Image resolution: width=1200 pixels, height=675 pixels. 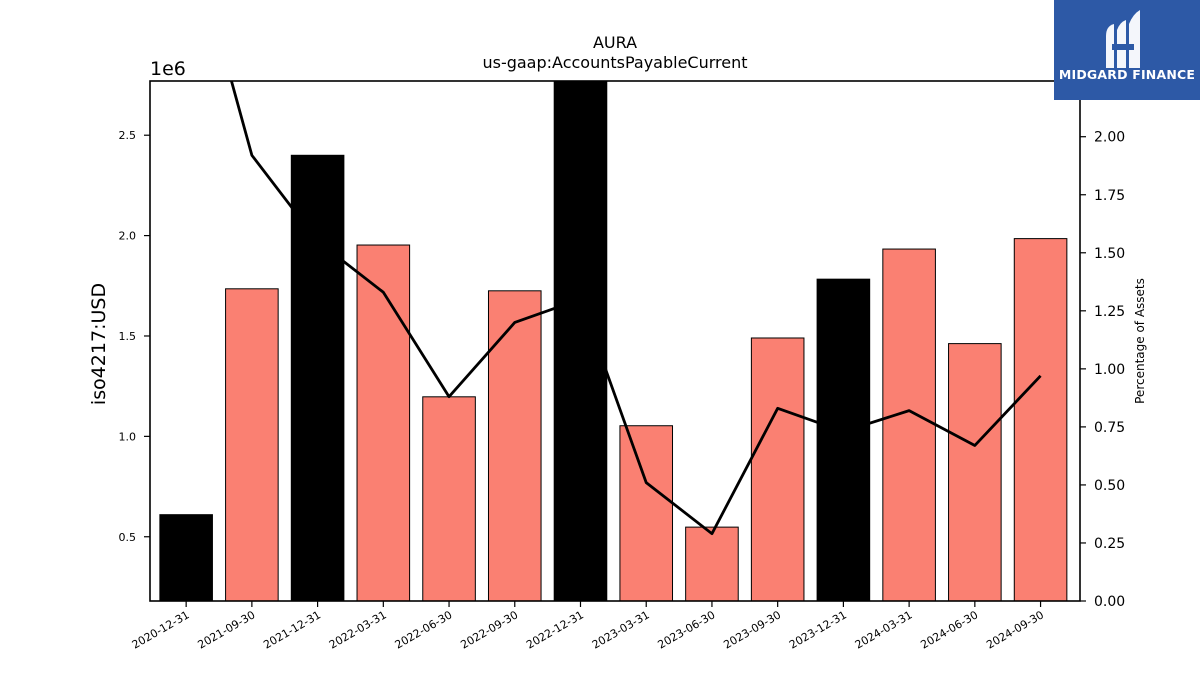 What do you see at coordinates (1109, 486) in the screenshot?
I see `y2-tick-label: 0.50` at bounding box center [1109, 486].